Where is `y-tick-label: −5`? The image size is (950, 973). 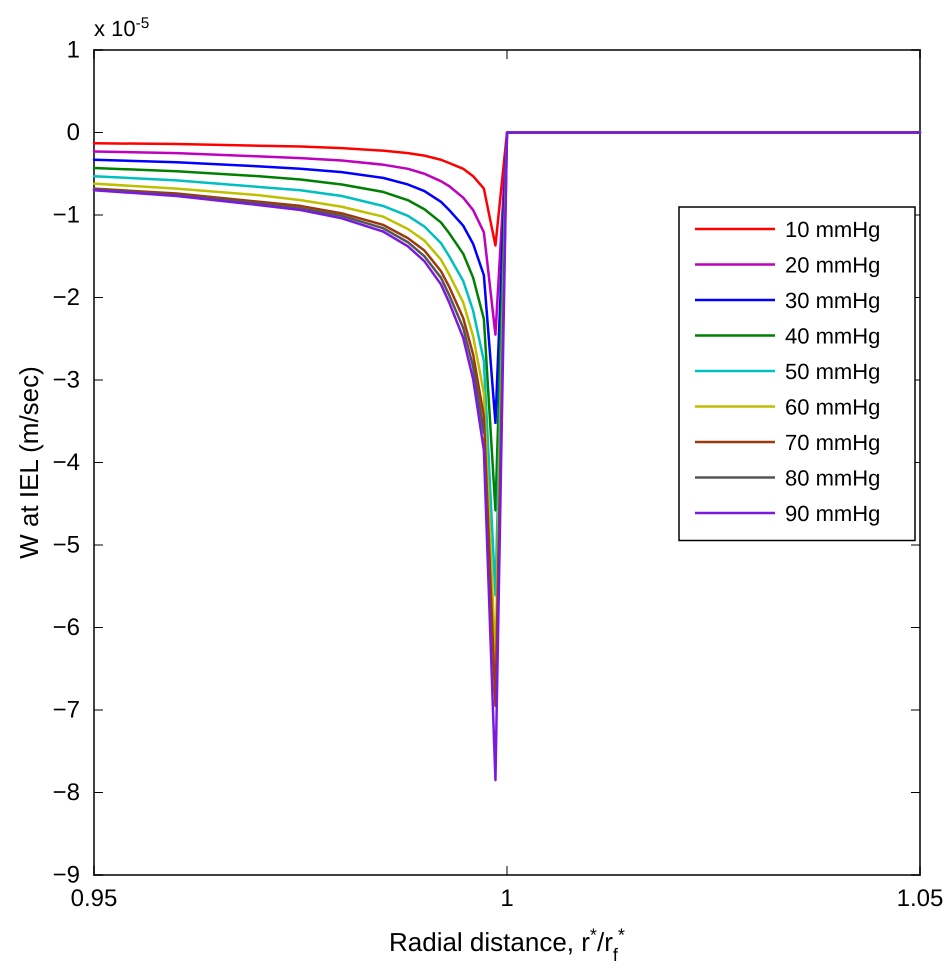
y-tick-label: −5 is located at coordinates (66, 545).